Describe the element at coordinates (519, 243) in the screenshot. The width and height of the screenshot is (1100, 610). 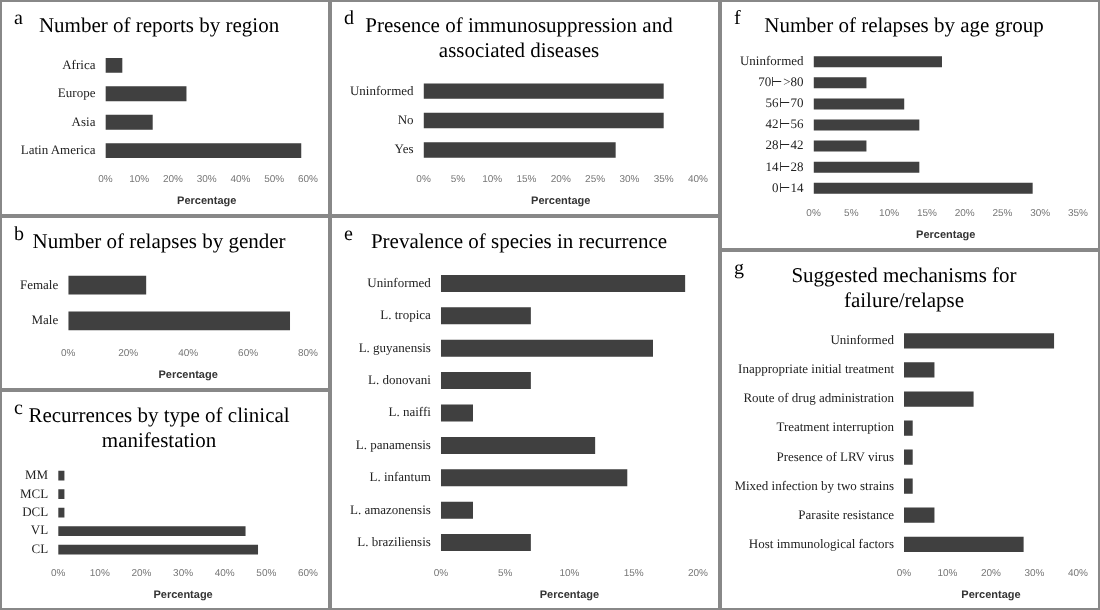
I see `chart-title: Prevalence of species in recurrence` at that location.